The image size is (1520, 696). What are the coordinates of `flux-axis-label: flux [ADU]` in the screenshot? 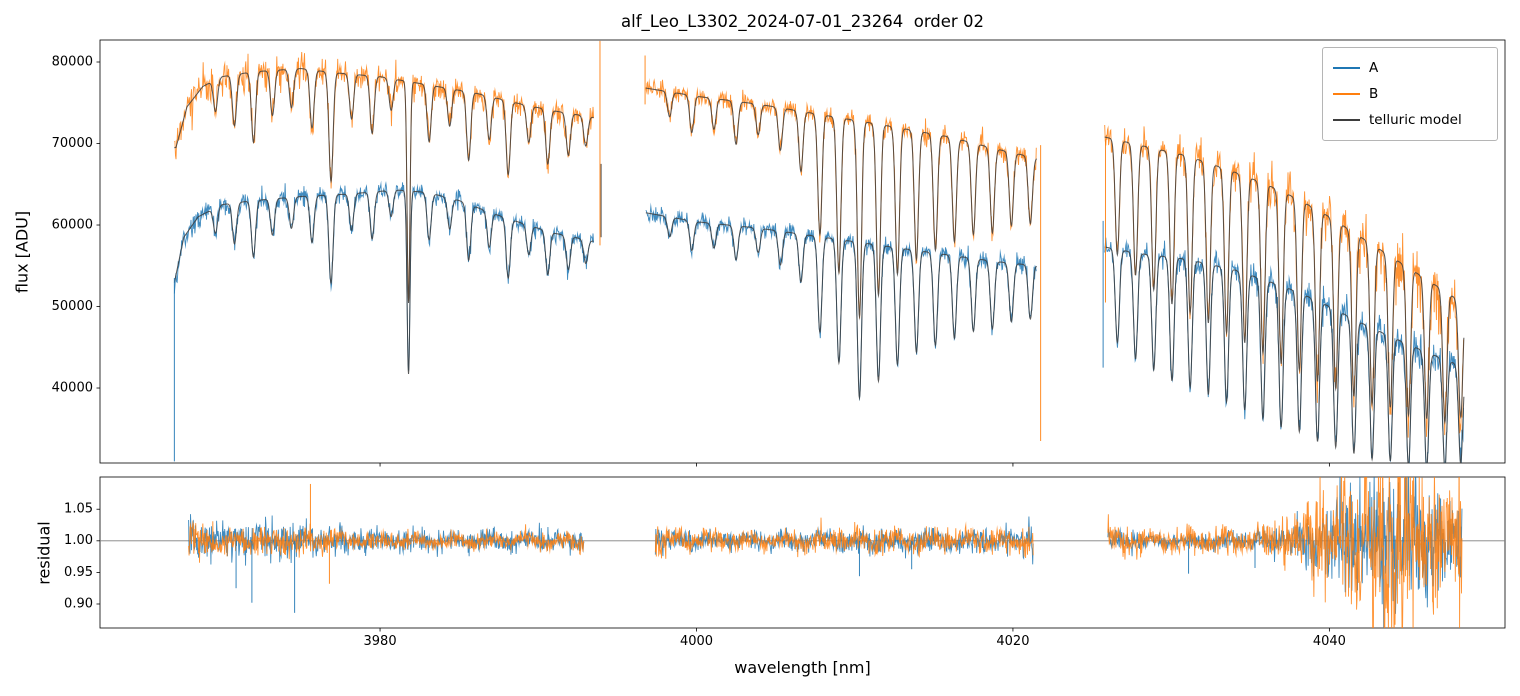 It's located at (22, 252).